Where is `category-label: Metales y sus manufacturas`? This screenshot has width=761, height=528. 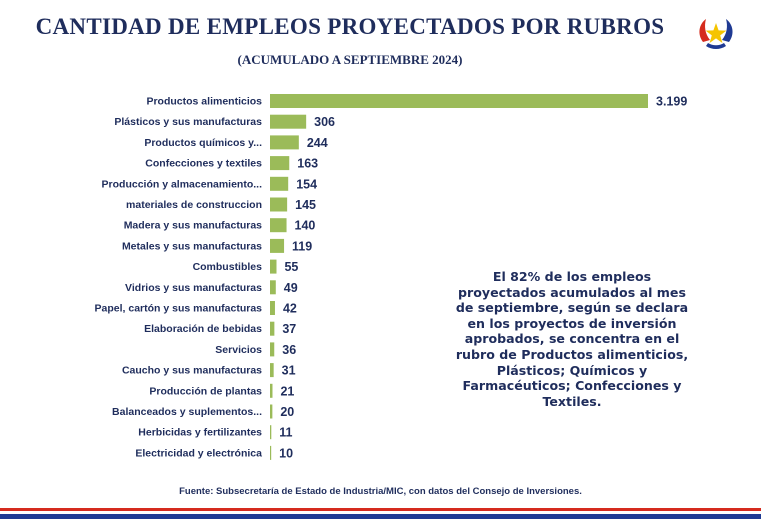
category-label: Metales y sus manufacturas is located at coordinates (192, 246).